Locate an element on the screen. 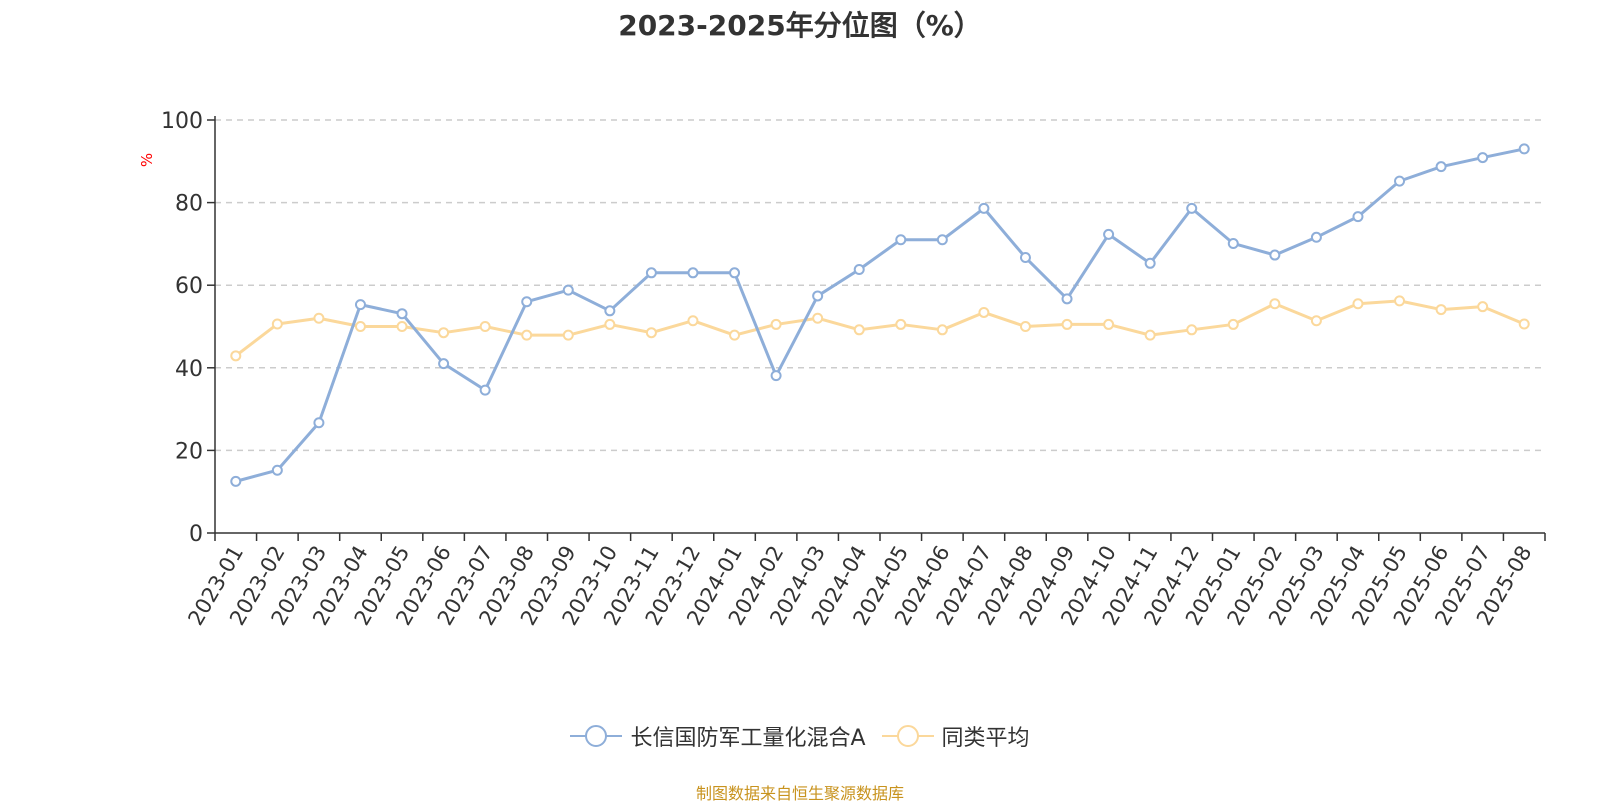 The width and height of the screenshot is (1600, 804). legend-item-series-1: 长信国防军工量化混合A is located at coordinates (718, 736).